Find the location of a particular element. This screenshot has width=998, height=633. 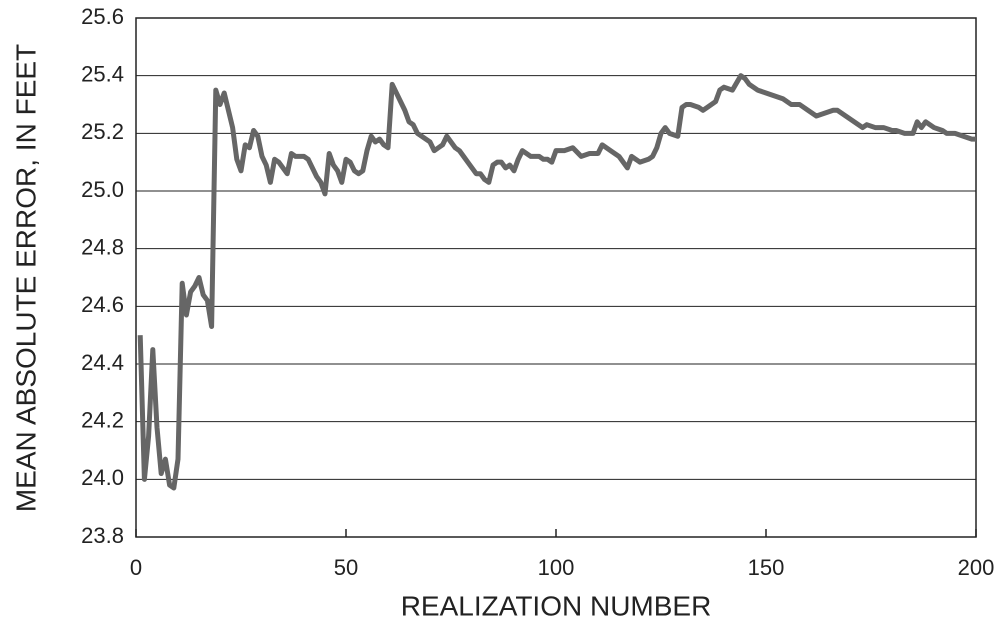

y-tick-label: 25.6 is located at coordinates (102, 16).